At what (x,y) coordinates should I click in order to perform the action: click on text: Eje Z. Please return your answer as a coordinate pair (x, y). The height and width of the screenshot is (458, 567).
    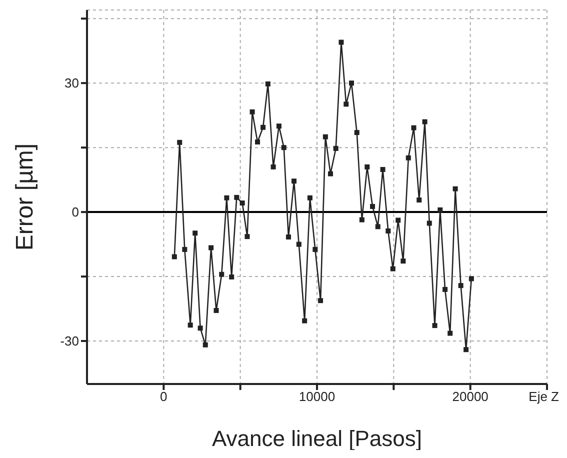
    Looking at the image, I should click on (543, 396).